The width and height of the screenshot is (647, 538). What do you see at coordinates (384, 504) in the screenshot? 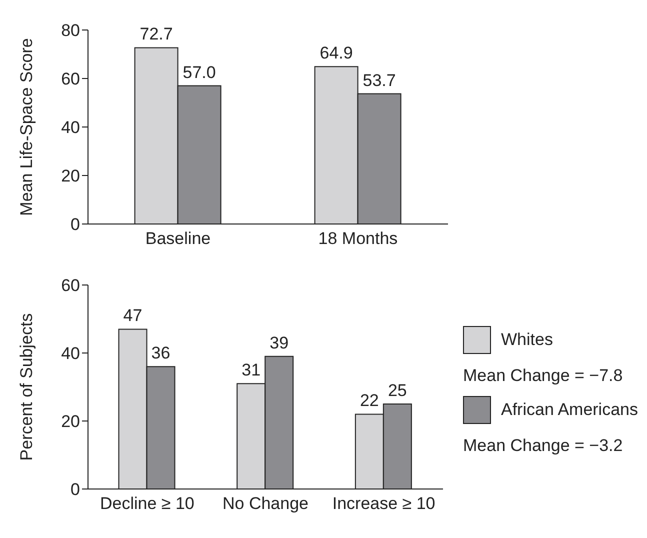
I see `x-tick-label: Increase ≥ 10` at bounding box center [384, 504].